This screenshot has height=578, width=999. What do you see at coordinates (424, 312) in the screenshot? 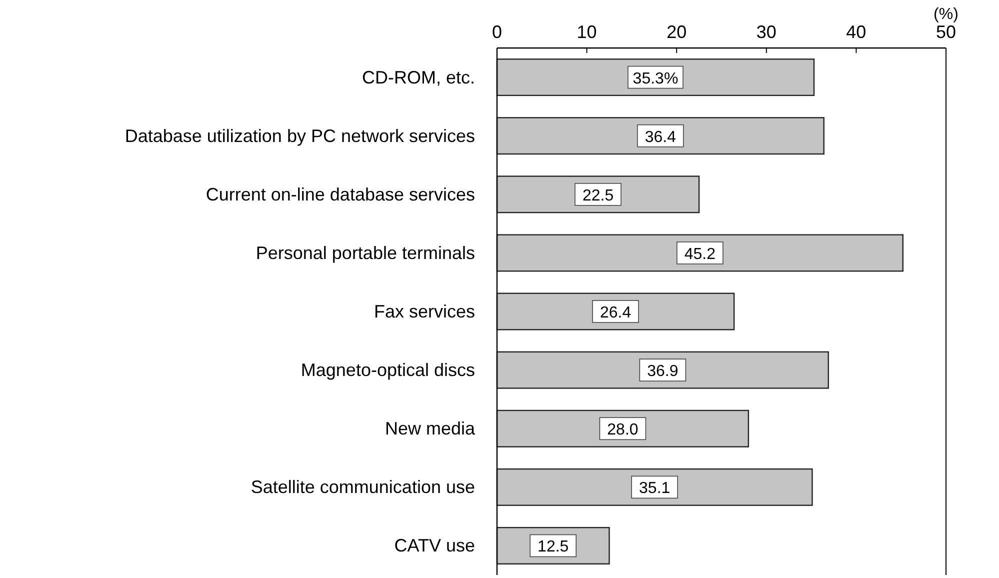
I see `y-tick-label: Fax services` at bounding box center [424, 312].